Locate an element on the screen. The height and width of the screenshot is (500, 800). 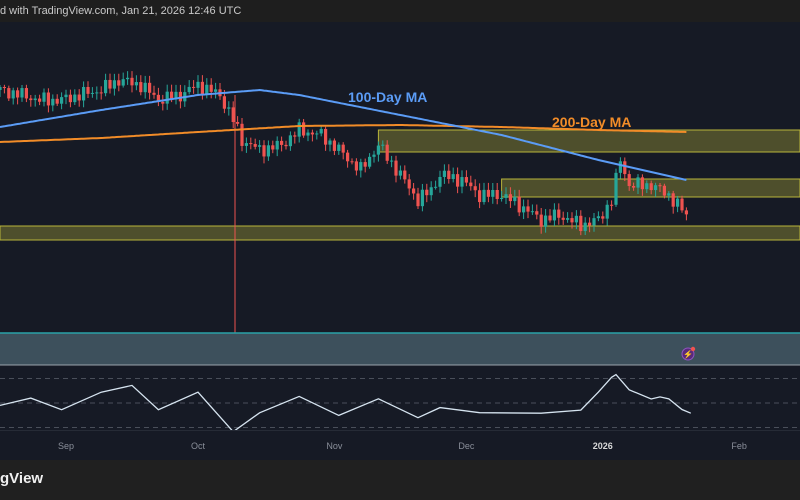
time-tick-label: Dec is located at coordinates (466, 446).